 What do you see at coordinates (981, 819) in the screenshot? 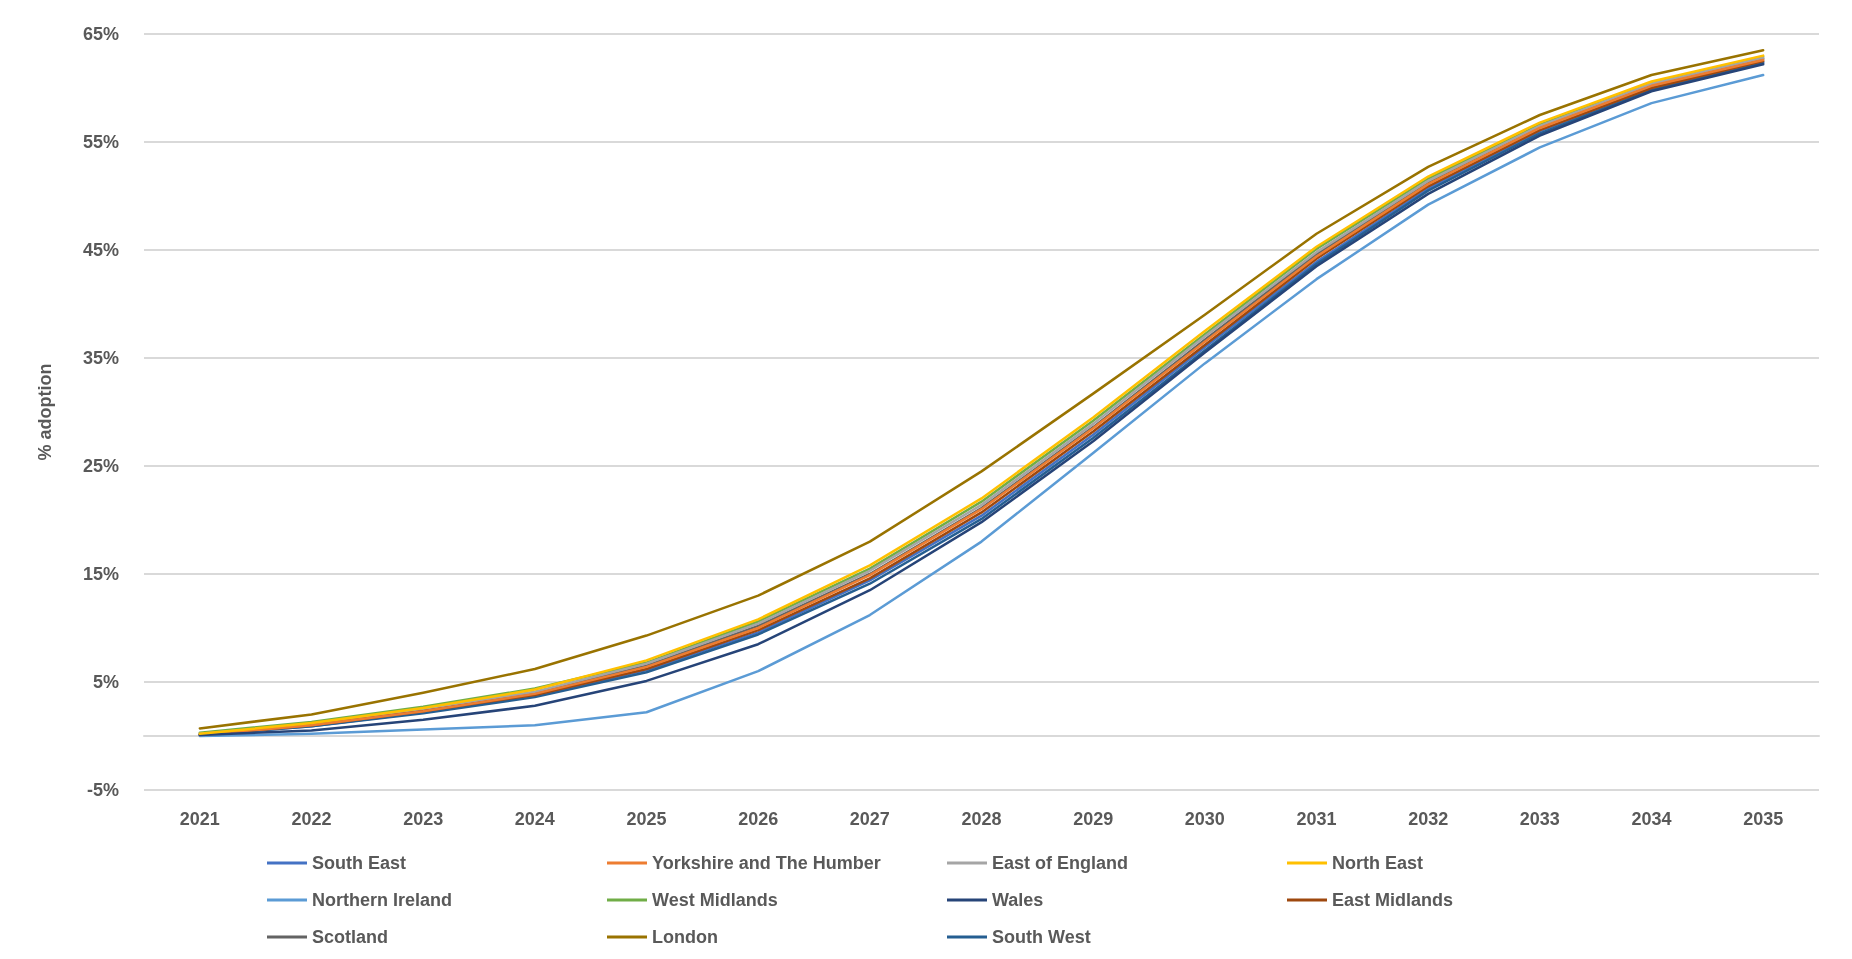
I see `x-tick-label: 2028` at bounding box center [981, 819].